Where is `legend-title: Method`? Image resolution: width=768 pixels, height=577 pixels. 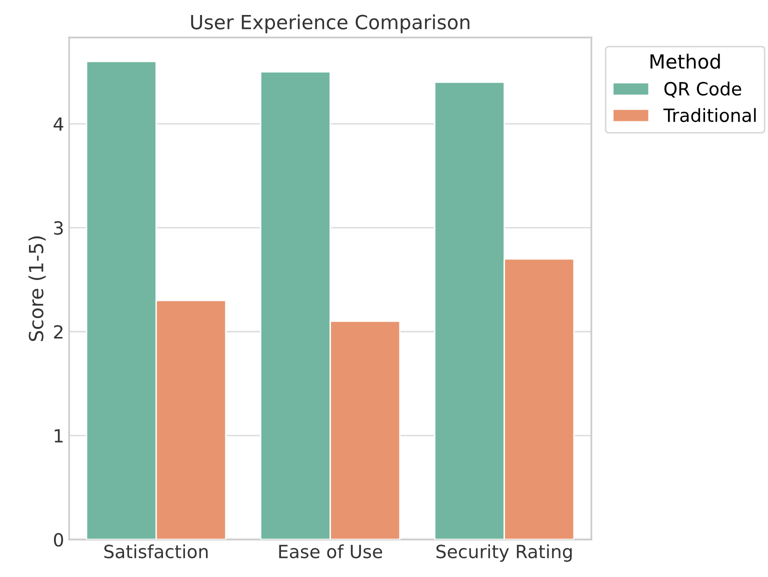 legend-title: Method is located at coordinates (685, 61).